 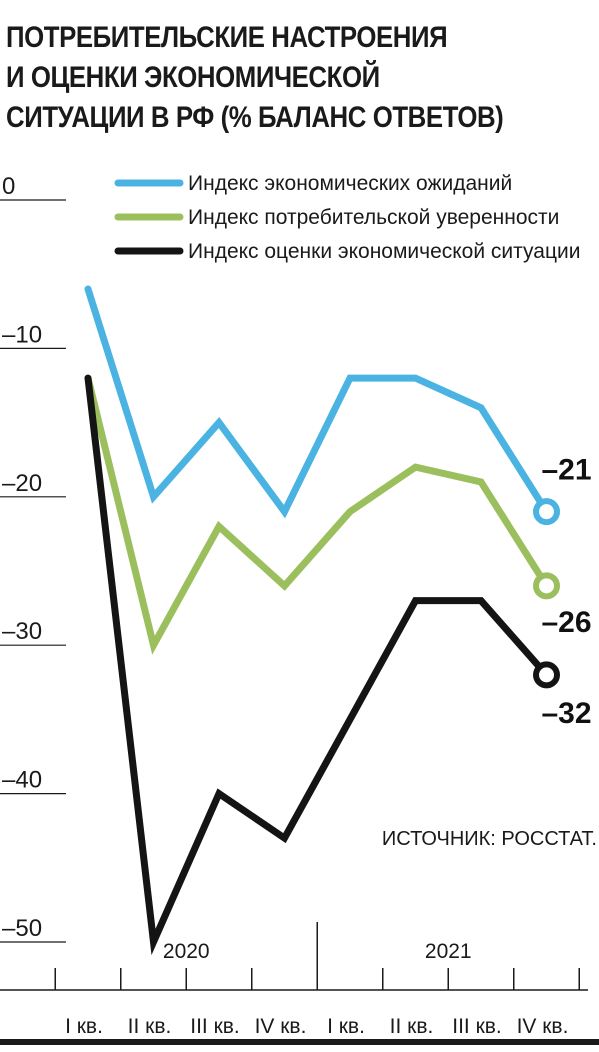 I want to click on title-line-2: И ОЦЕНКИ ЭКОНОМИЧЕСКОЙ, so click(x=193, y=77).